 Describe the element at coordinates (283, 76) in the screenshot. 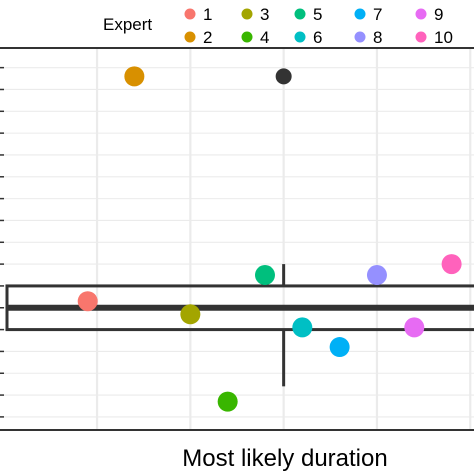

I see `outlier-point` at that location.